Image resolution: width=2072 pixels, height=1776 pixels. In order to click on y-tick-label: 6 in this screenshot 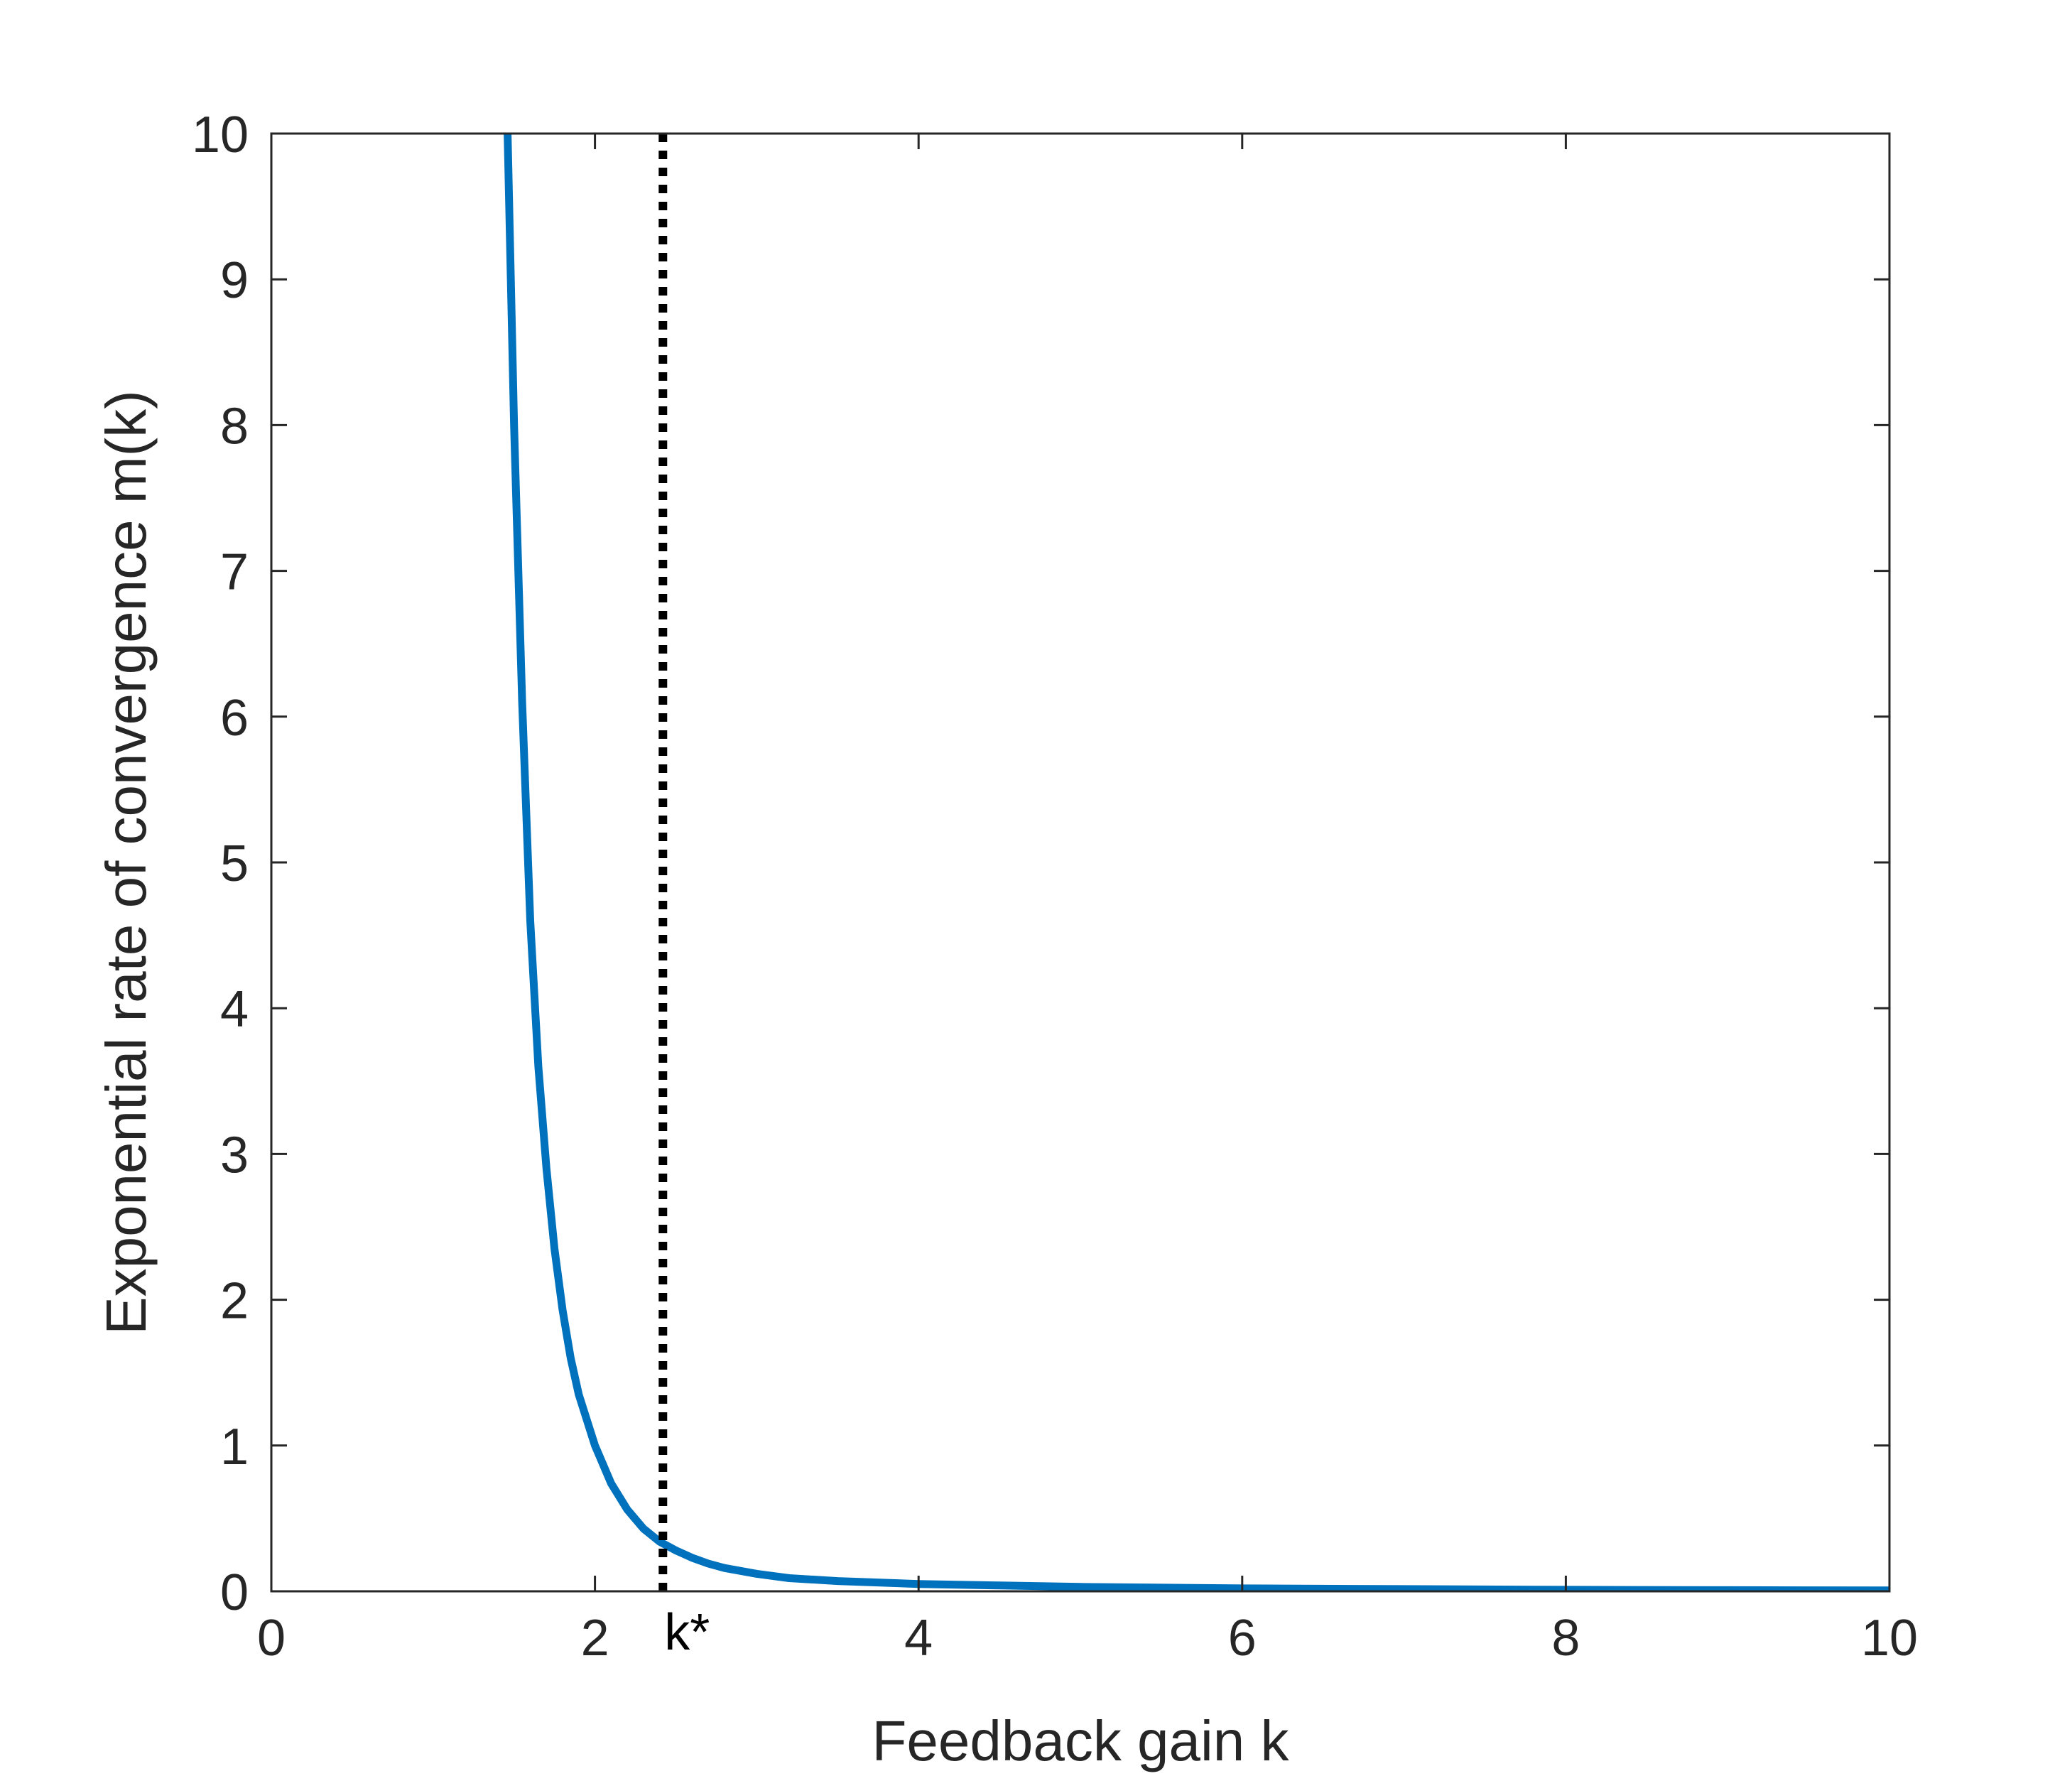, I will do `click(234, 718)`.